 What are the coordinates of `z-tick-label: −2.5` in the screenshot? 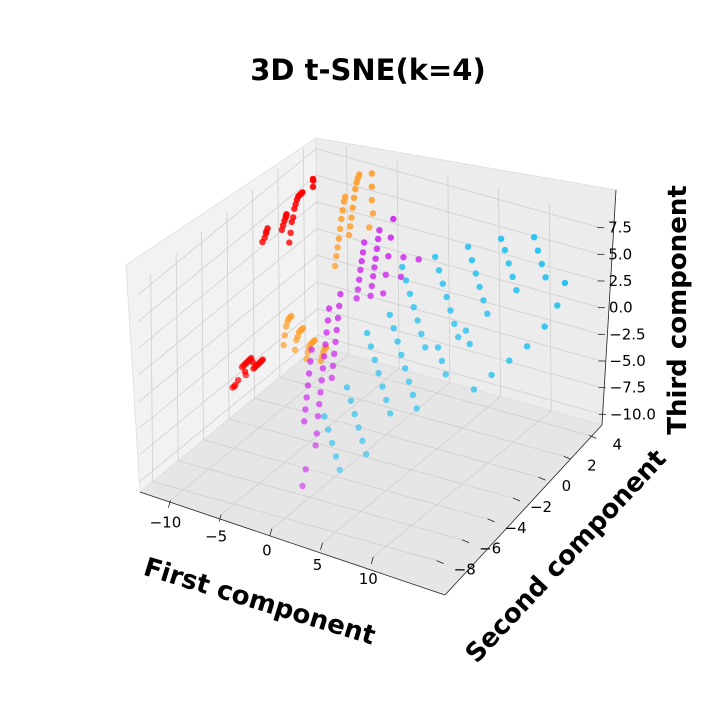 It's located at (627, 334).